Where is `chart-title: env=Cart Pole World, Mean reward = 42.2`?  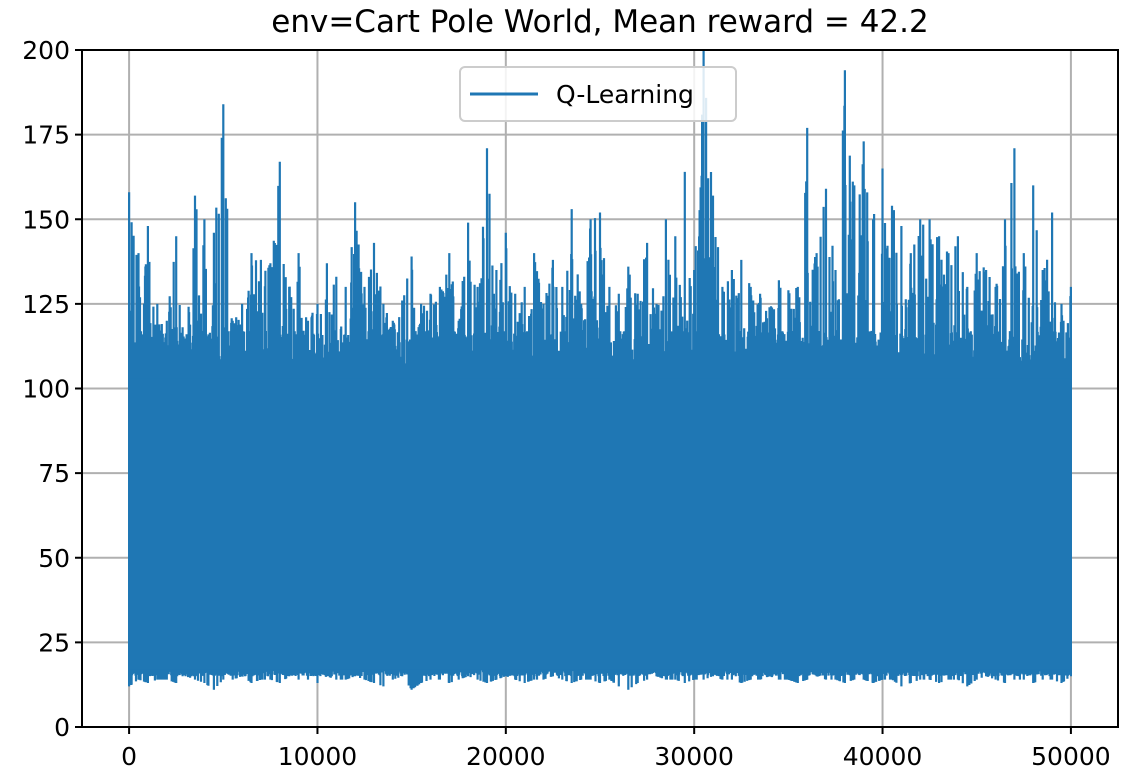
chart-title: env=Cart Pole World, Mean reward = 42.2 is located at coordinates (599, 22).